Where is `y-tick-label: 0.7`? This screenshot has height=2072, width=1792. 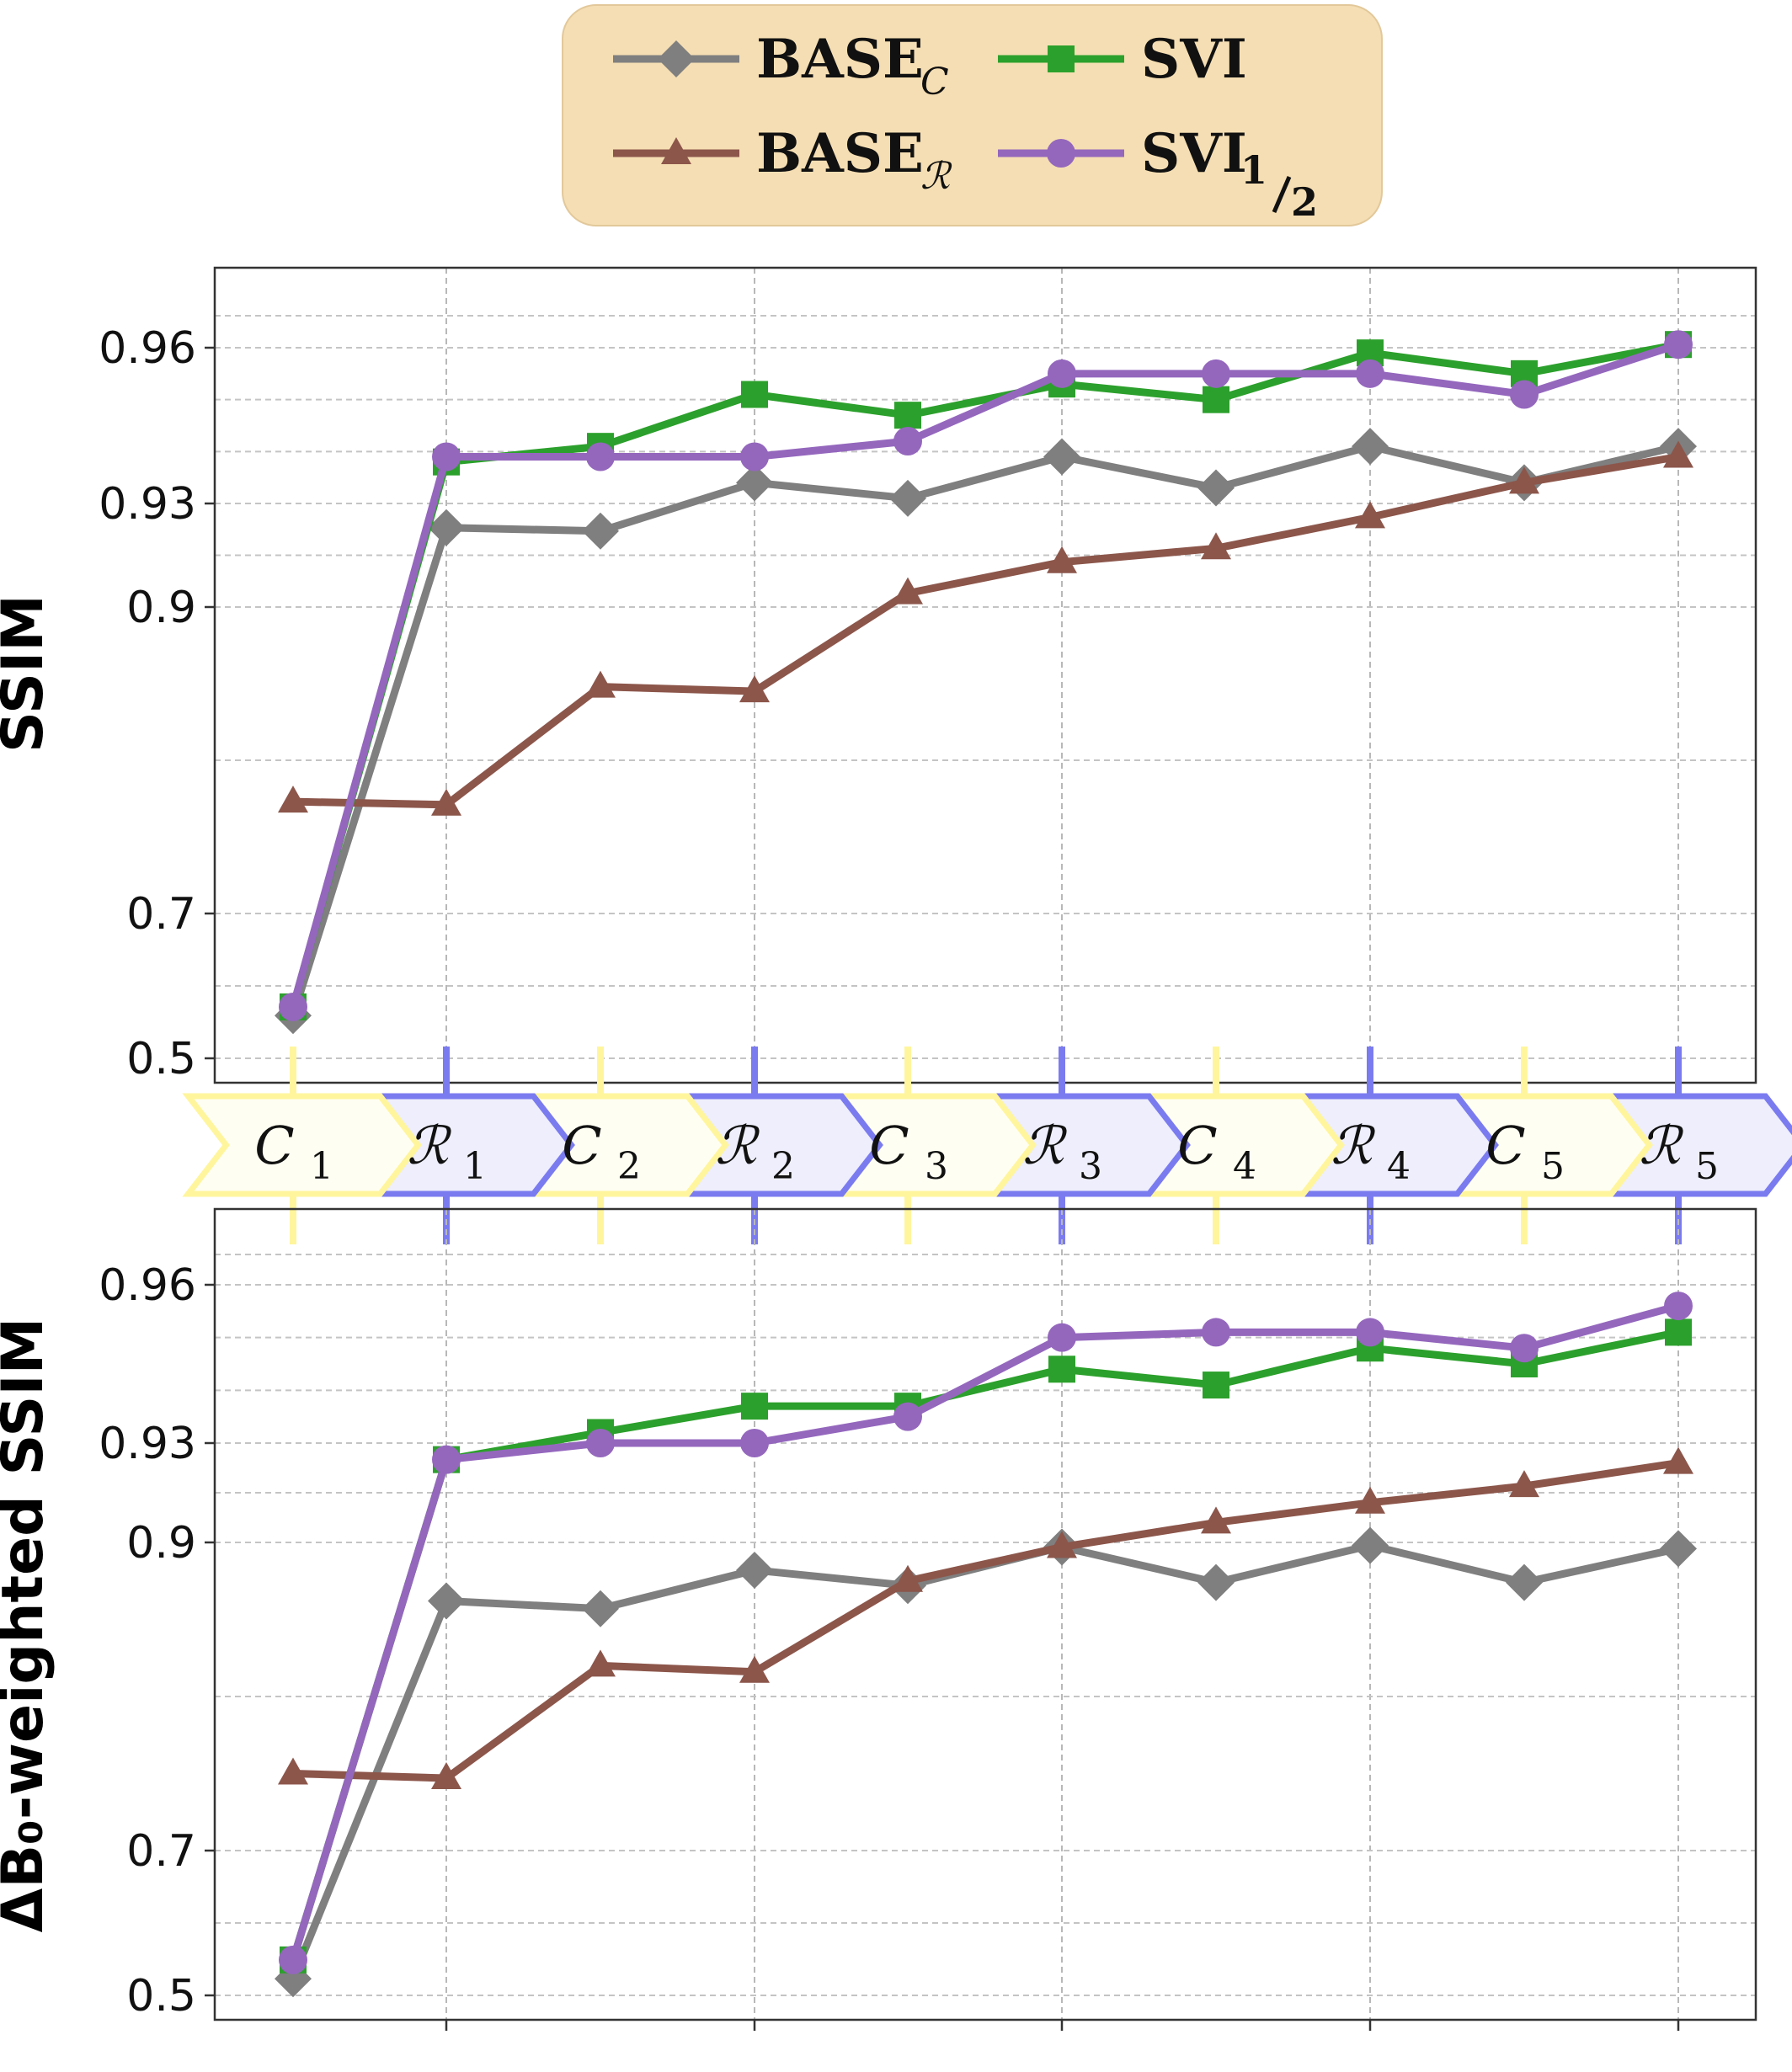
y-tick-label: 0.7 is located at coordinates (161, 914).